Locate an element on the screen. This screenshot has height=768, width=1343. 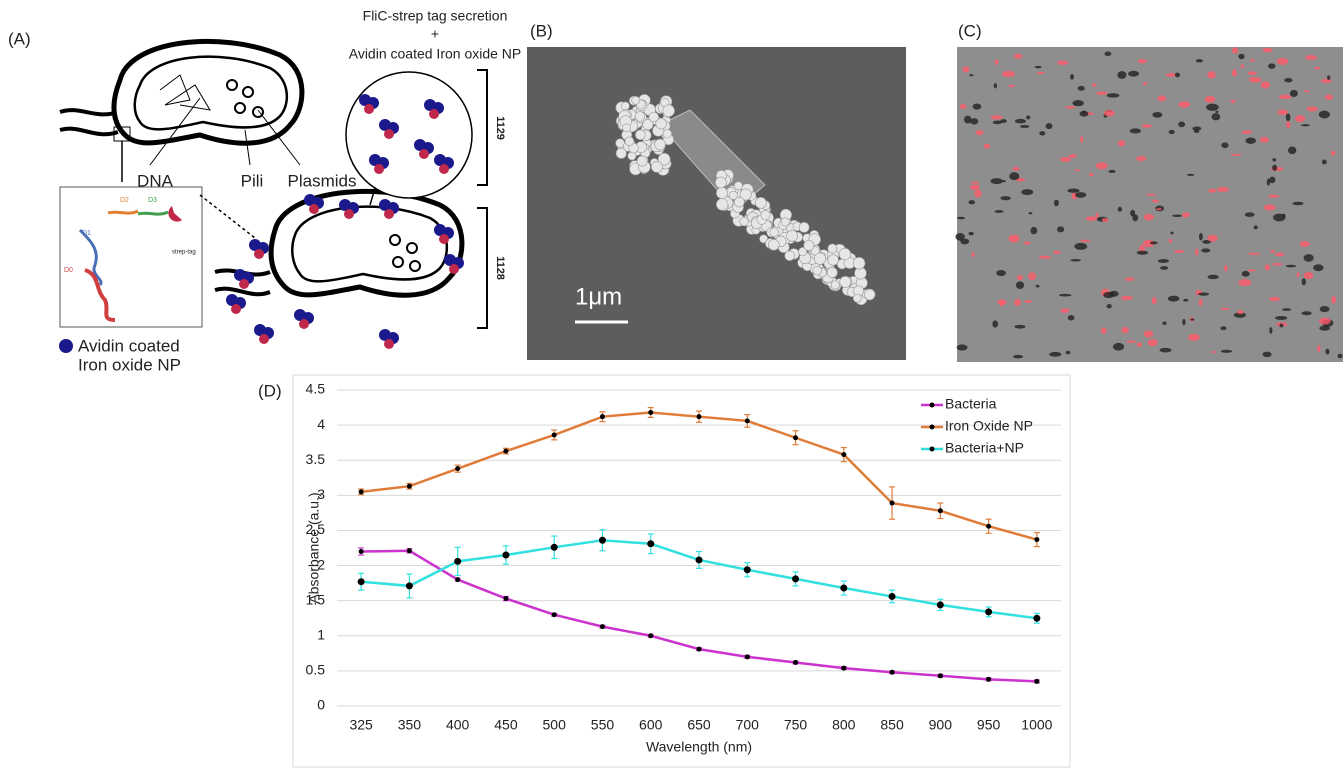
np-legend: Avidin coated is located at coordinates (129, 345).